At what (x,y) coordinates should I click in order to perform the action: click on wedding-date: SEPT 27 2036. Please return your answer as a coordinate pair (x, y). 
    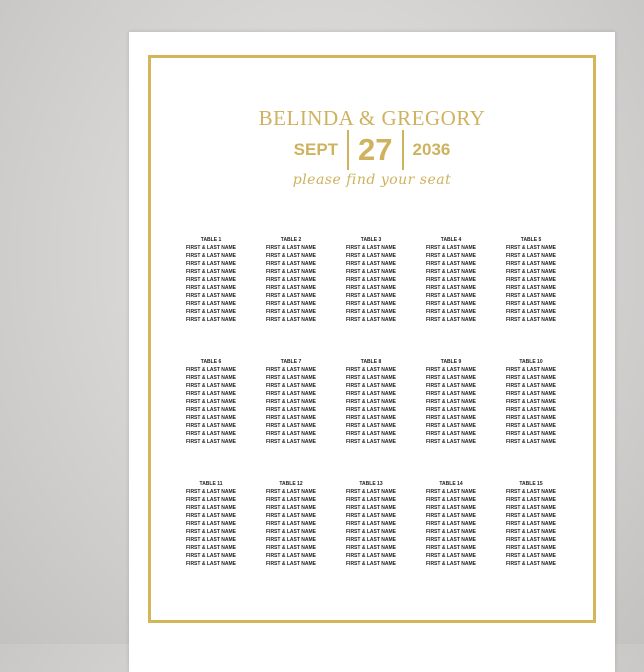
    Looking at the image, I should click on (372, 150).